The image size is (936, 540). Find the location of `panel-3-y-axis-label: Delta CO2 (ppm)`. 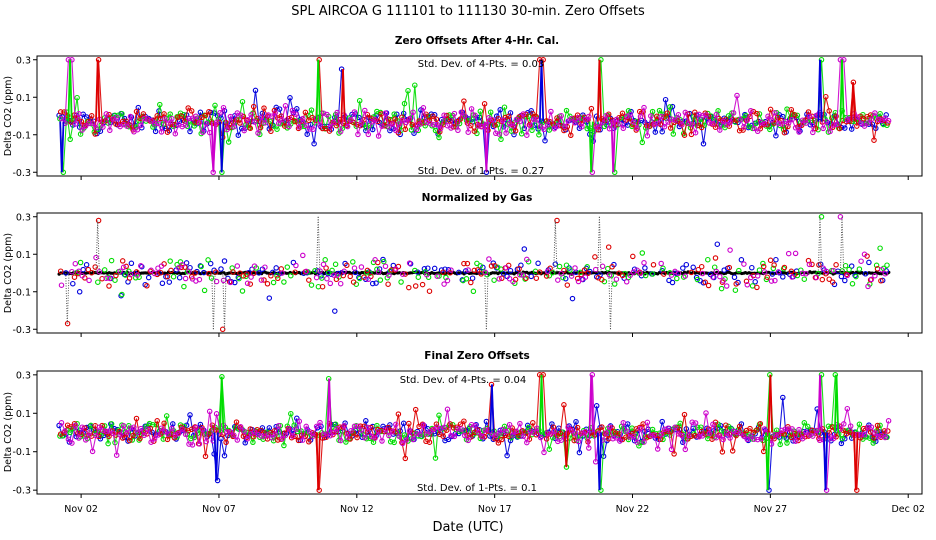

panel-3-y-axis-label: Delta CO2 (ppm) is located at coordinates (8, 432).